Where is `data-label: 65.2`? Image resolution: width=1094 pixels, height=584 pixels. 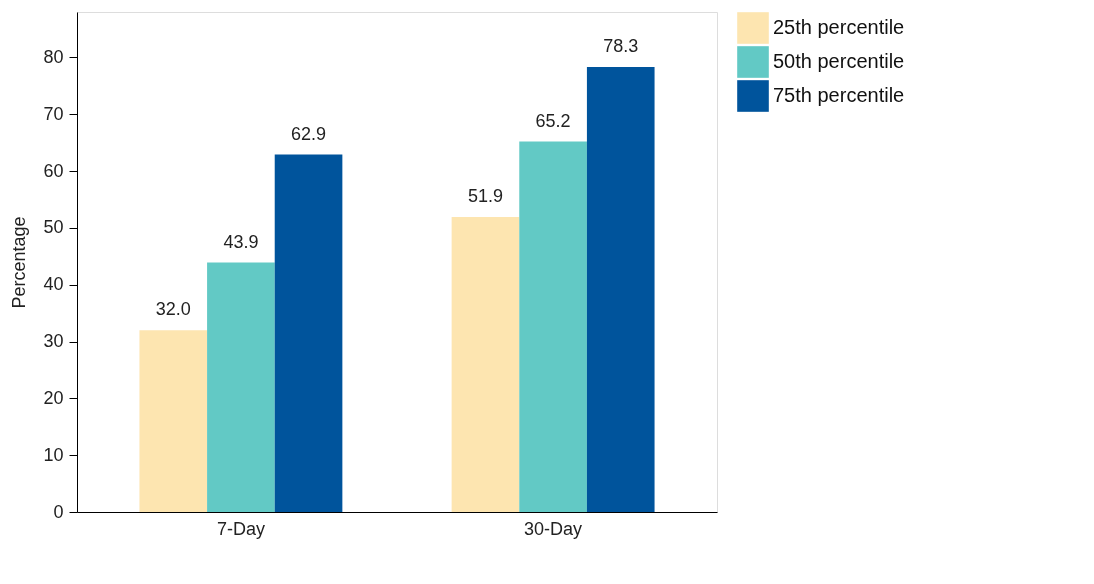 data-label: 65.2 is located at coordinates (553, 120).